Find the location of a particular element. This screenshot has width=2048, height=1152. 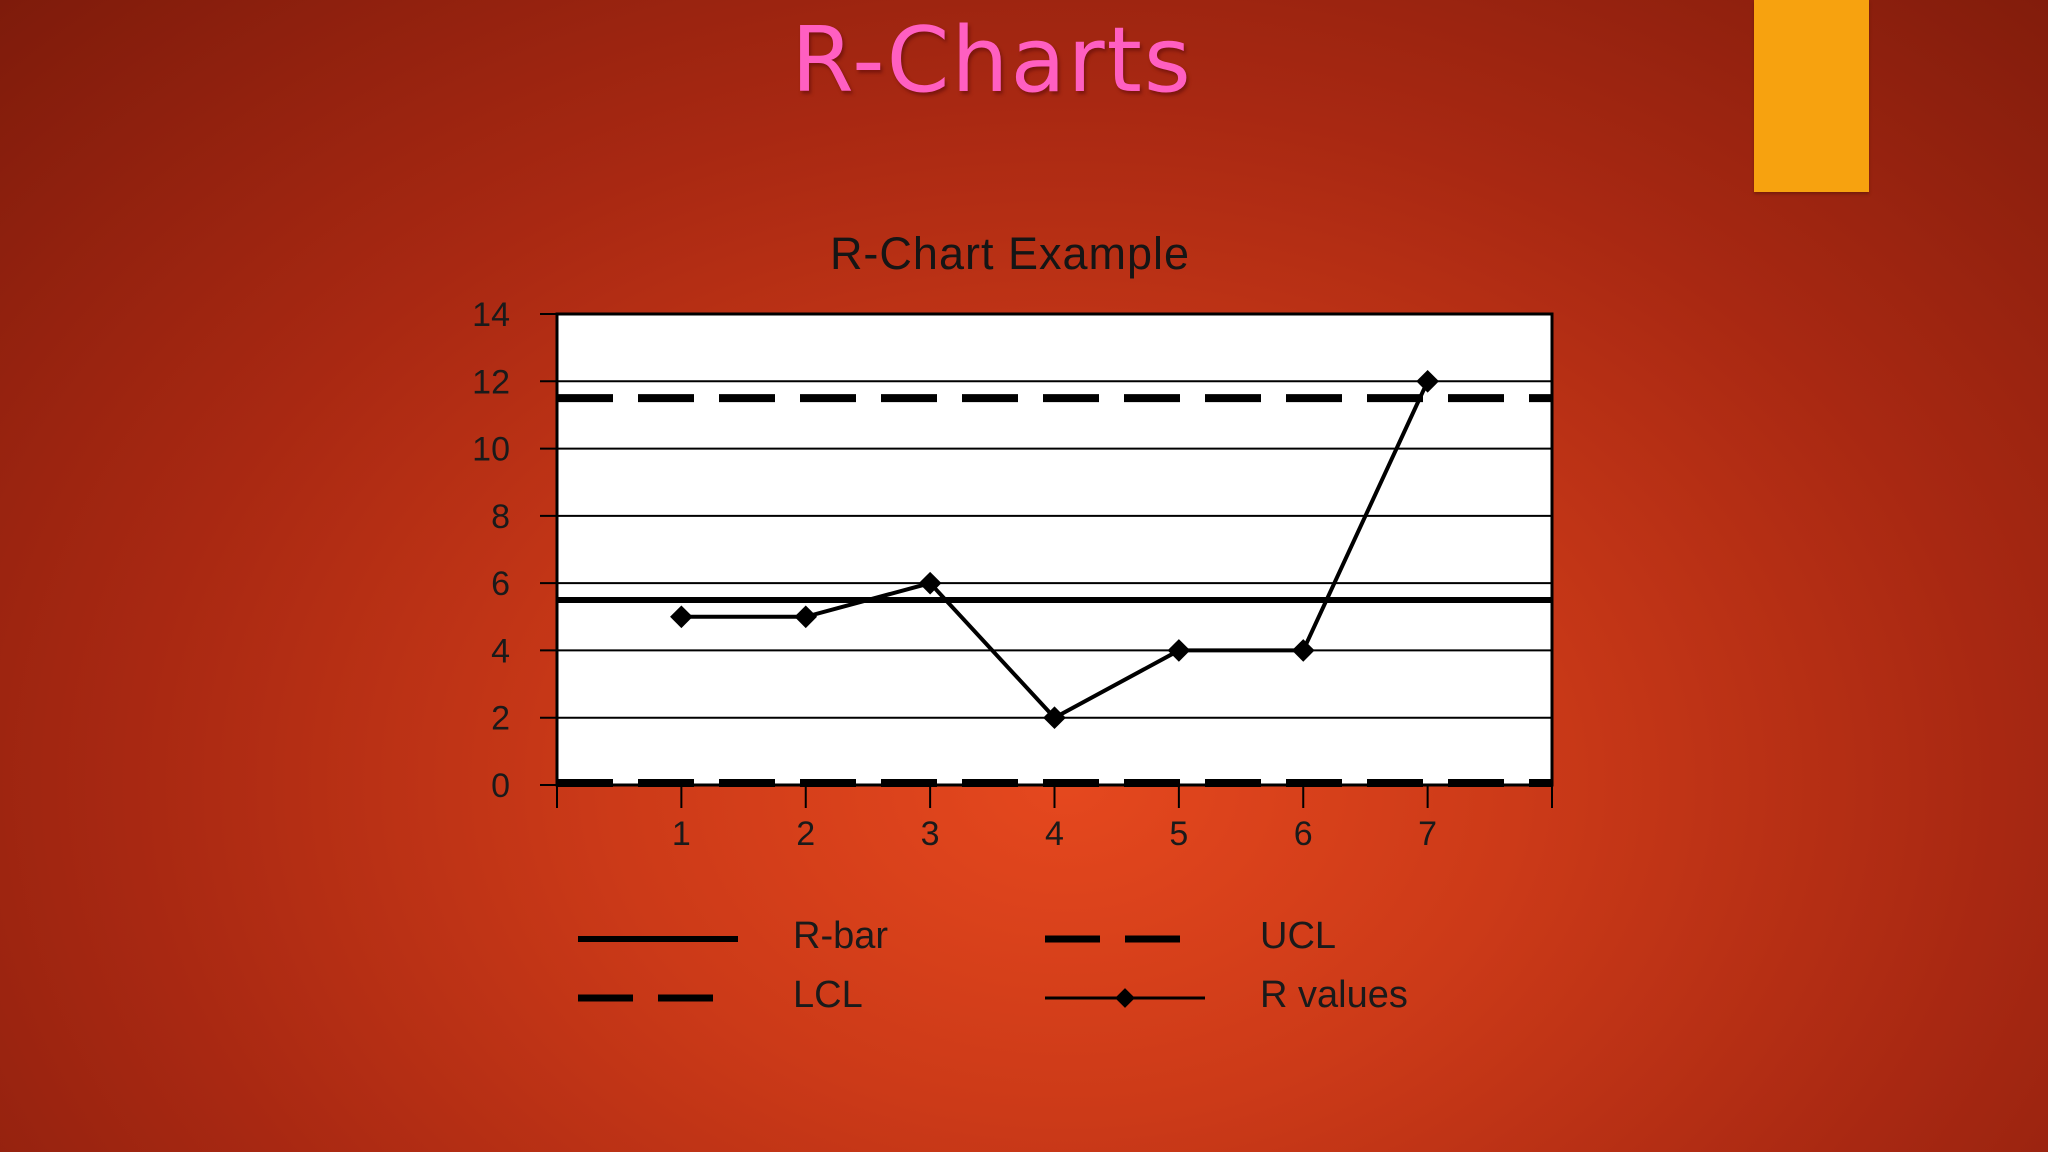

x-tick-label: 3 is located at coordinates (930, 834).